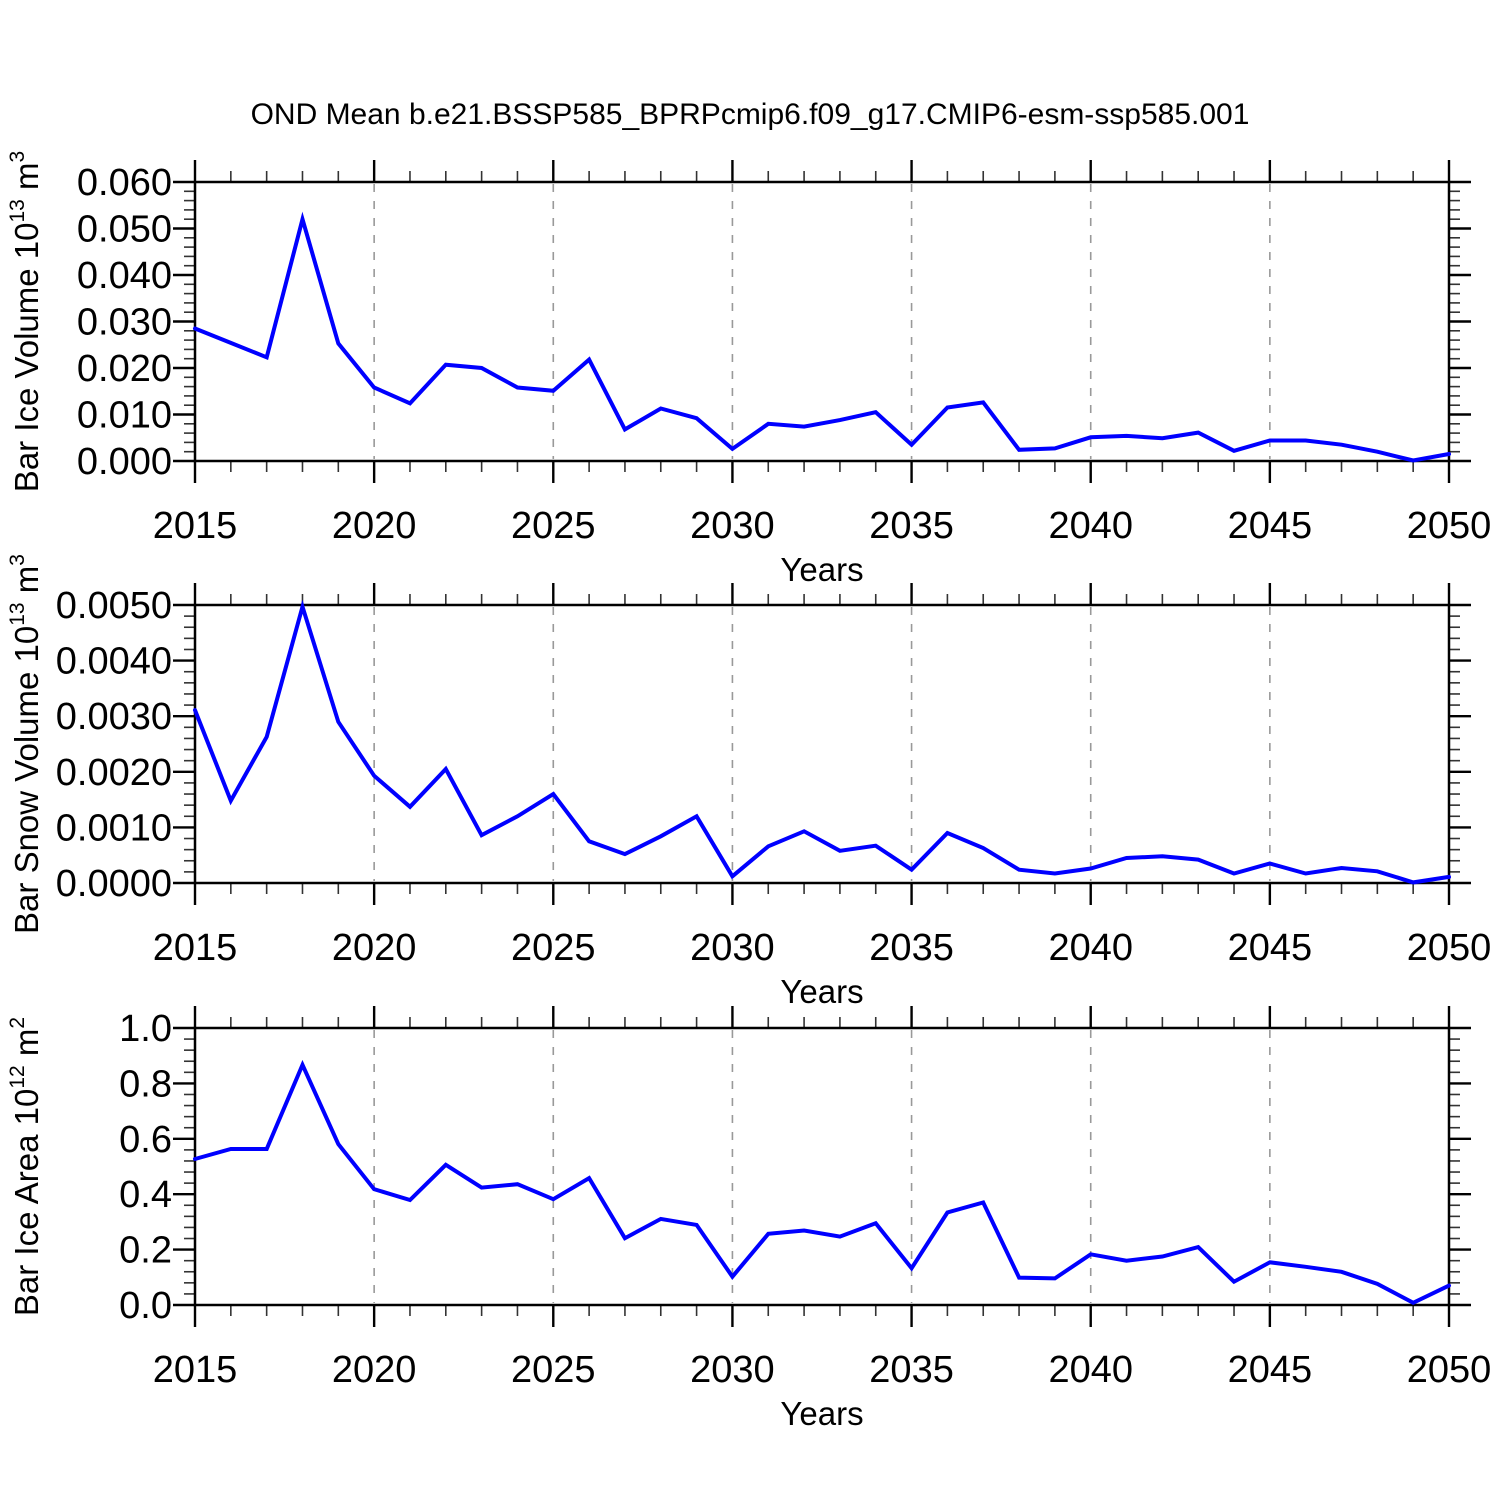 Image resolution: width=1500 pixels, height=1500 pixels. Describe the element at coordinates (374, 1370) in the screenshot. I see `x-tick-label-ice-area-2020: 2020` at that location.